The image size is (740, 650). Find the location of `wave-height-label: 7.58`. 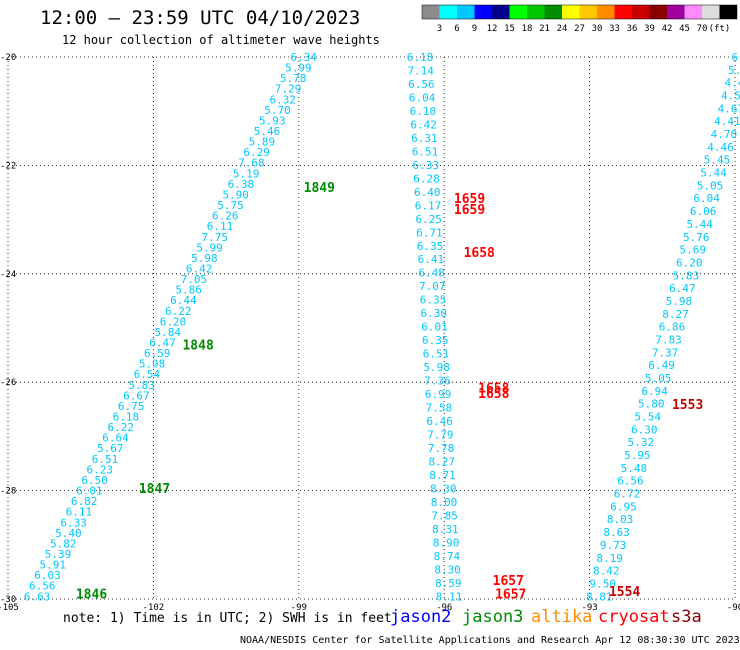

wave-height-label: 7.58 is located at coordinates (439, 408).